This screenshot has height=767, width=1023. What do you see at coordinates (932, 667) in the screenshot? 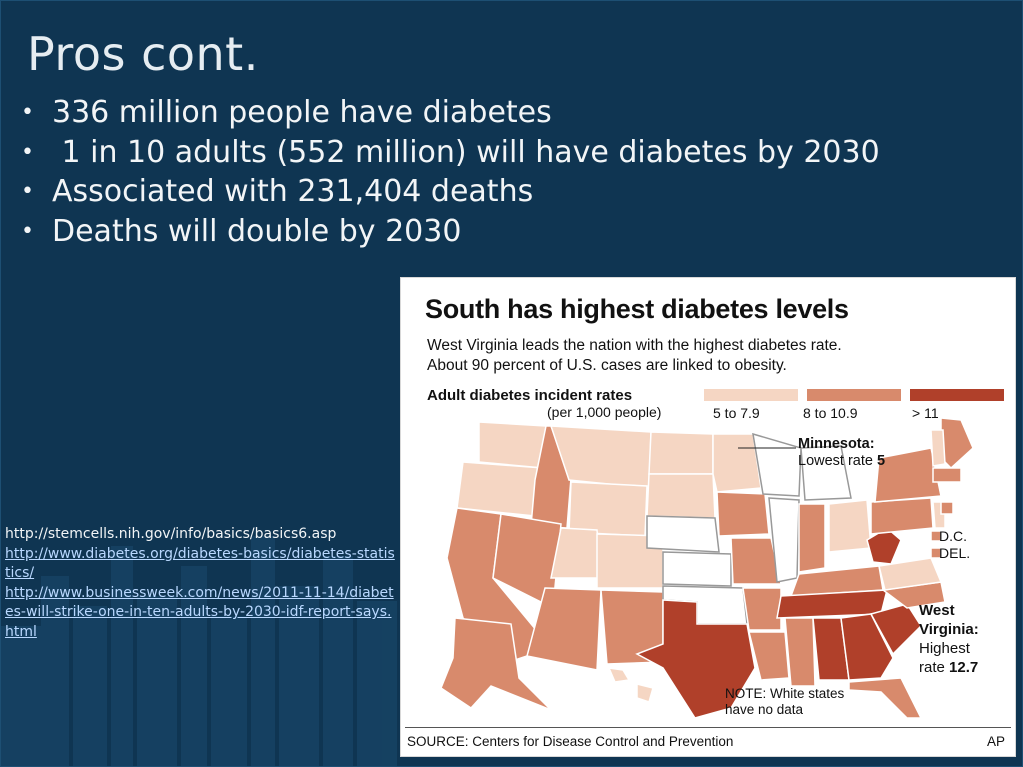
I see `wv-text-line: rate` at bounding box center [932, 667].